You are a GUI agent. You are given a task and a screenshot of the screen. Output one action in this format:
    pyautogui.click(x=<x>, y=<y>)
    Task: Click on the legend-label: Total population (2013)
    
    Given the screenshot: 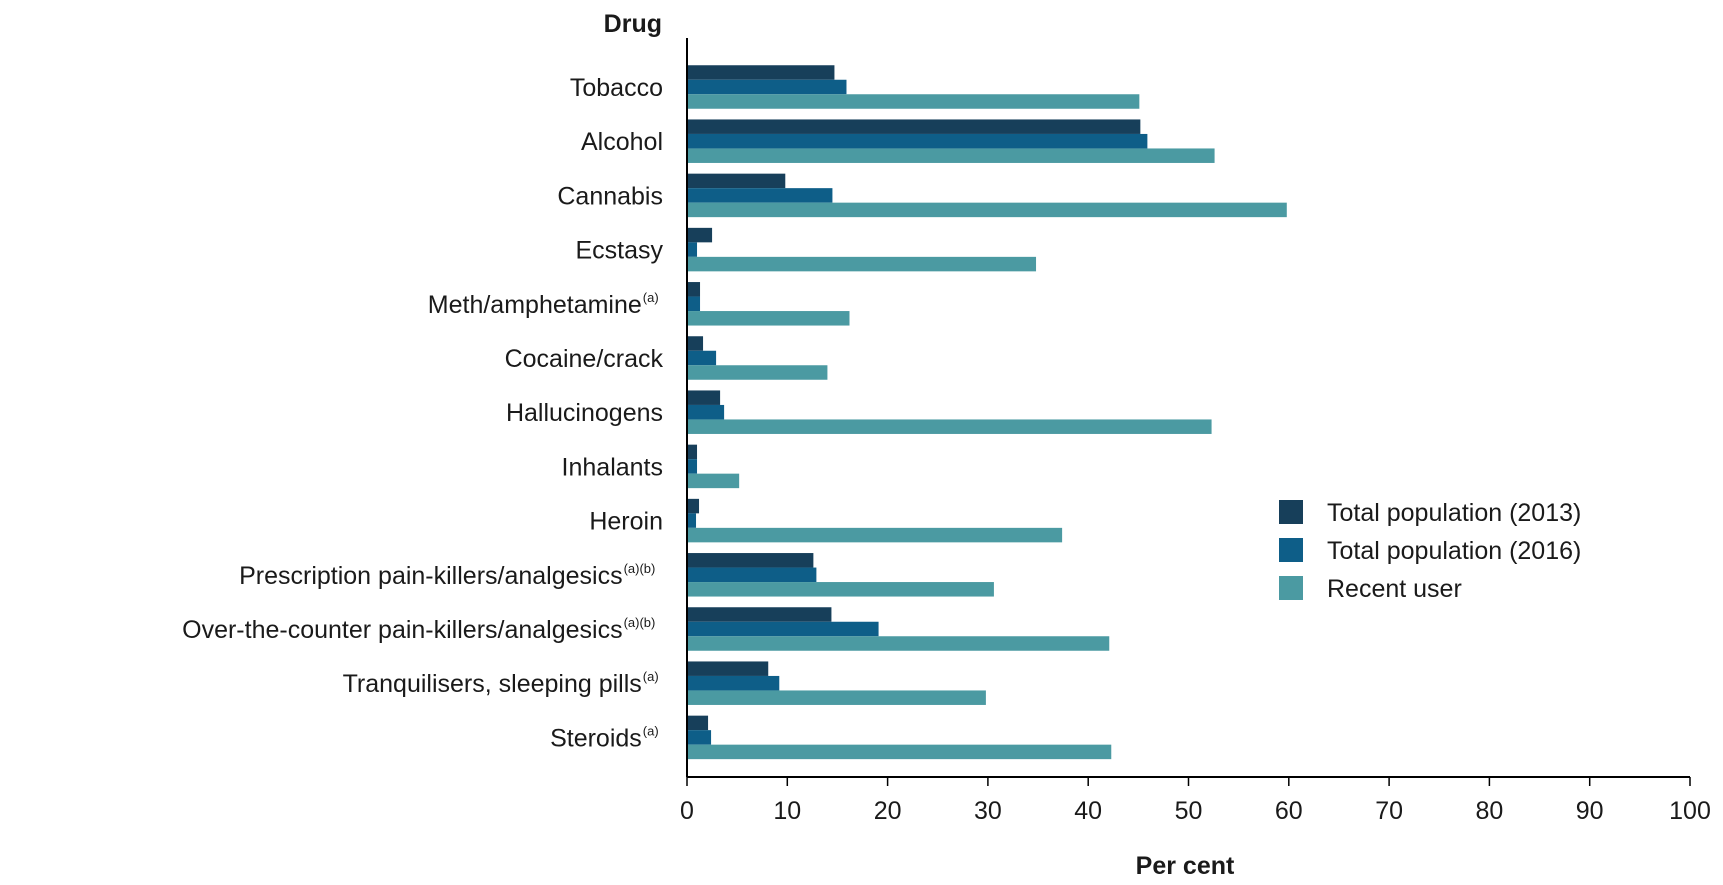 What is the action you would take?
    pyautogui.click(x=1454, y=513)
    